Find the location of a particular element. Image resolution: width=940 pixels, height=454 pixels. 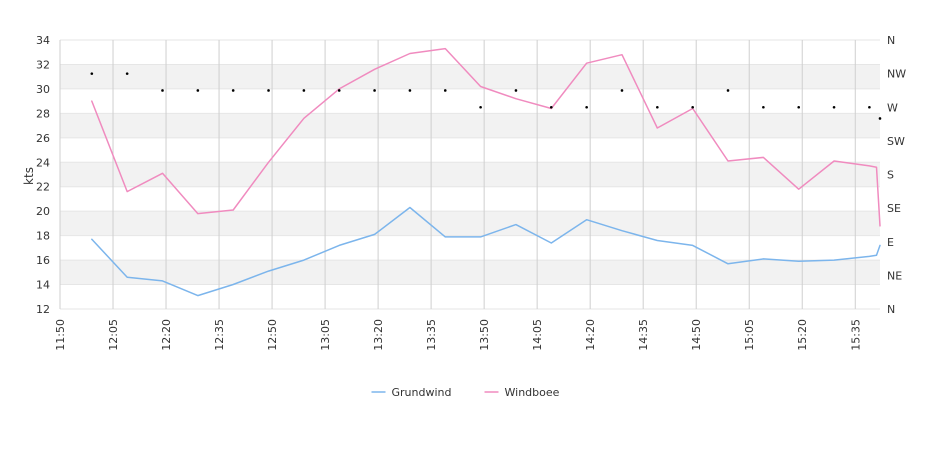

y-tick-label: 22 is located at coordinates (43, 187).